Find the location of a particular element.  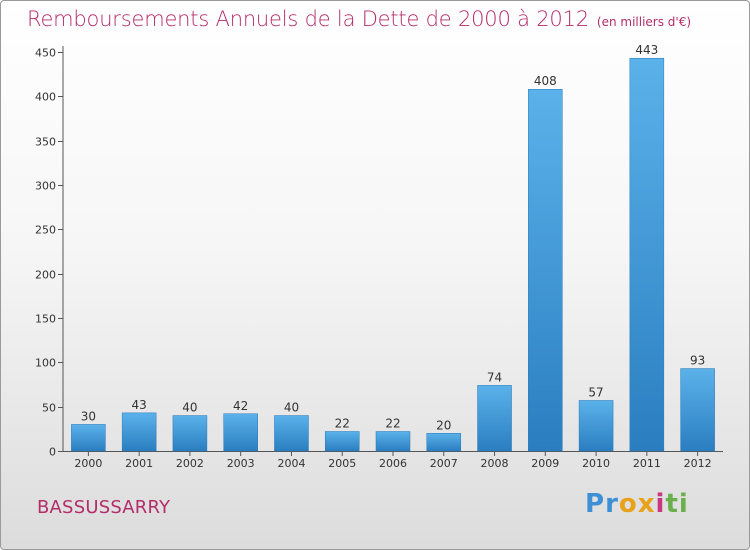

x-tick-label: 2000 is located at coordinates (88, 463).